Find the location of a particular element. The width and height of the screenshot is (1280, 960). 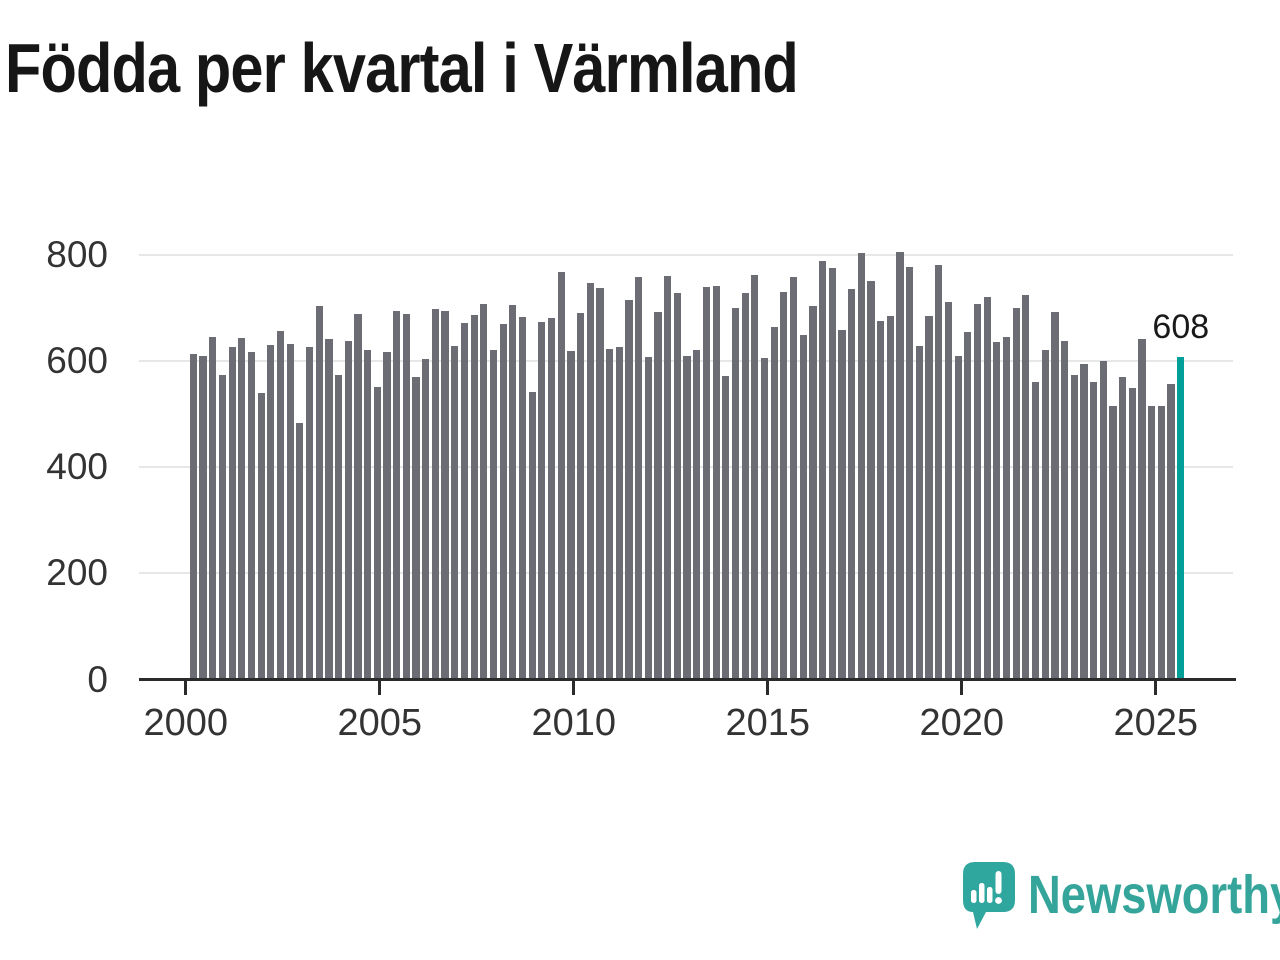

highlighted-bar is located at coordinates (1181, 518).